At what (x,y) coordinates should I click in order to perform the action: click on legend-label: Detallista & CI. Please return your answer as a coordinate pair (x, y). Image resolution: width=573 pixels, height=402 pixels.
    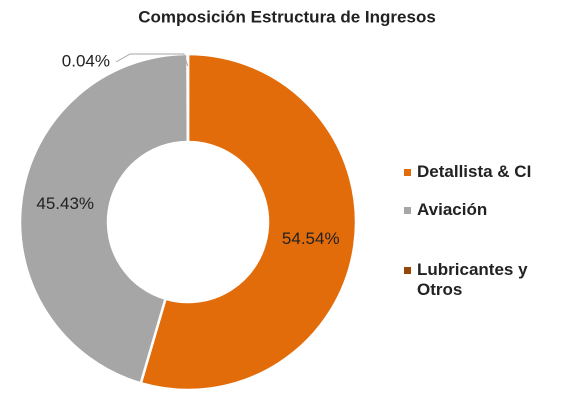
    Looking at the image, I should click on (474, 171).